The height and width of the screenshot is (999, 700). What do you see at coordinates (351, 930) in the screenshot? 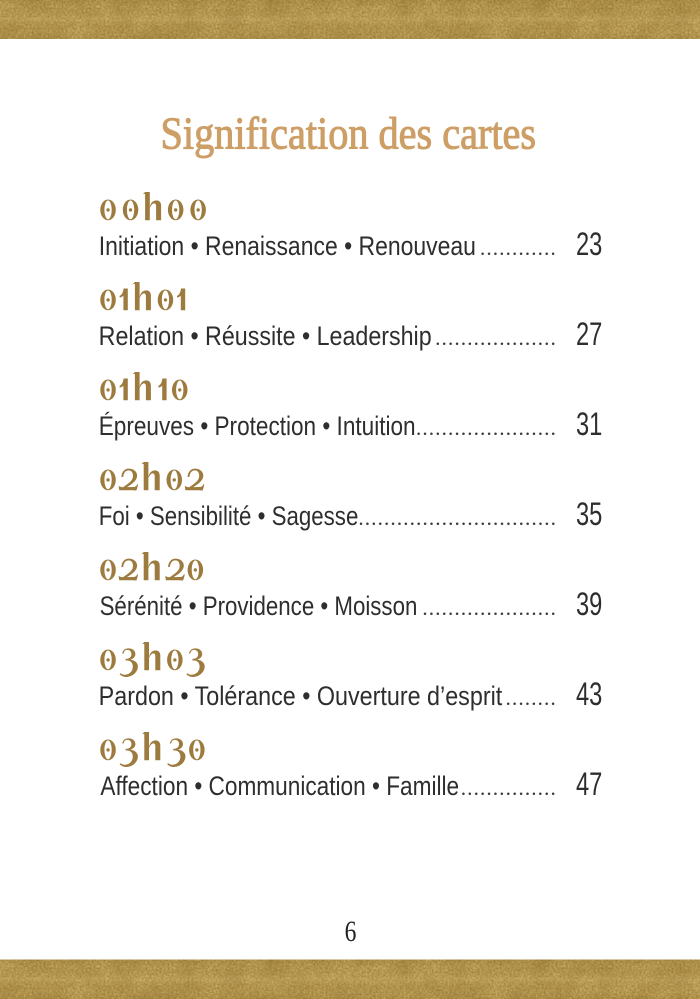
I see `svg-text: 6` at bounding box center [351, 930].